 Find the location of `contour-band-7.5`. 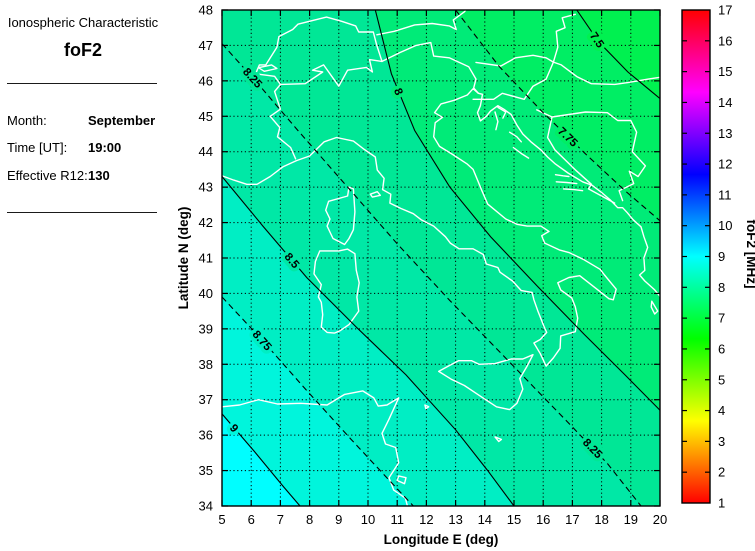

contour-band-7.5 is located at coordinates (618, 54).